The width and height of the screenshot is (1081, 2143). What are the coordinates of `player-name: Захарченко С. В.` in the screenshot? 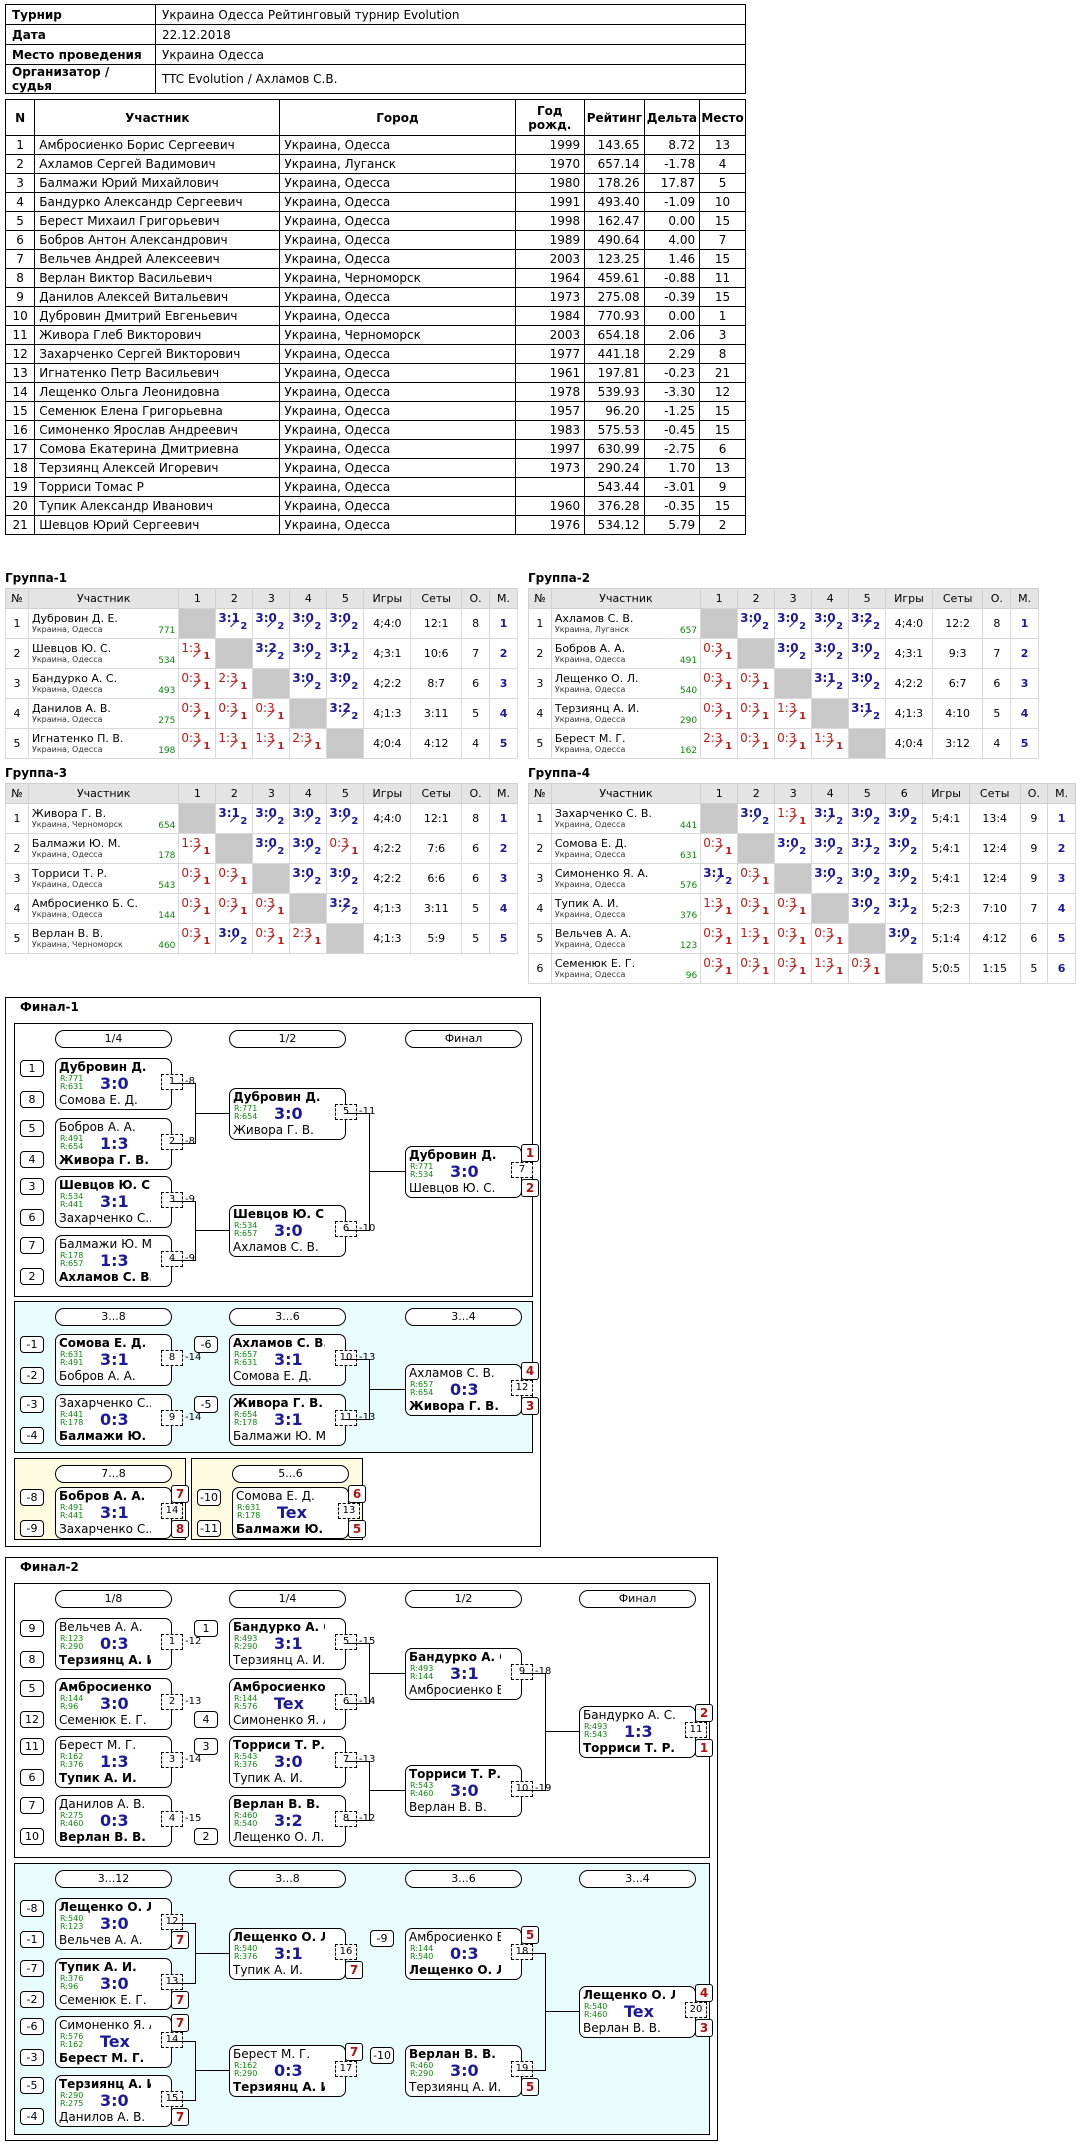 It's located at (603, 813).